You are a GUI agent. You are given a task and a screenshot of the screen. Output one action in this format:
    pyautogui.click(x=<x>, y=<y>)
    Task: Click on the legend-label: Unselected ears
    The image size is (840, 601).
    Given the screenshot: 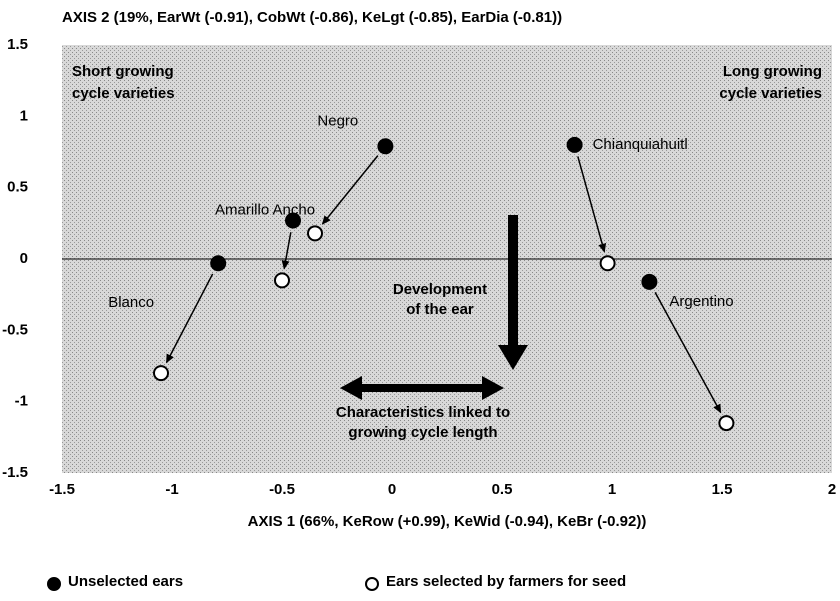 What is the action you would take?
    pyautogui.click(x=125, y=581)
    